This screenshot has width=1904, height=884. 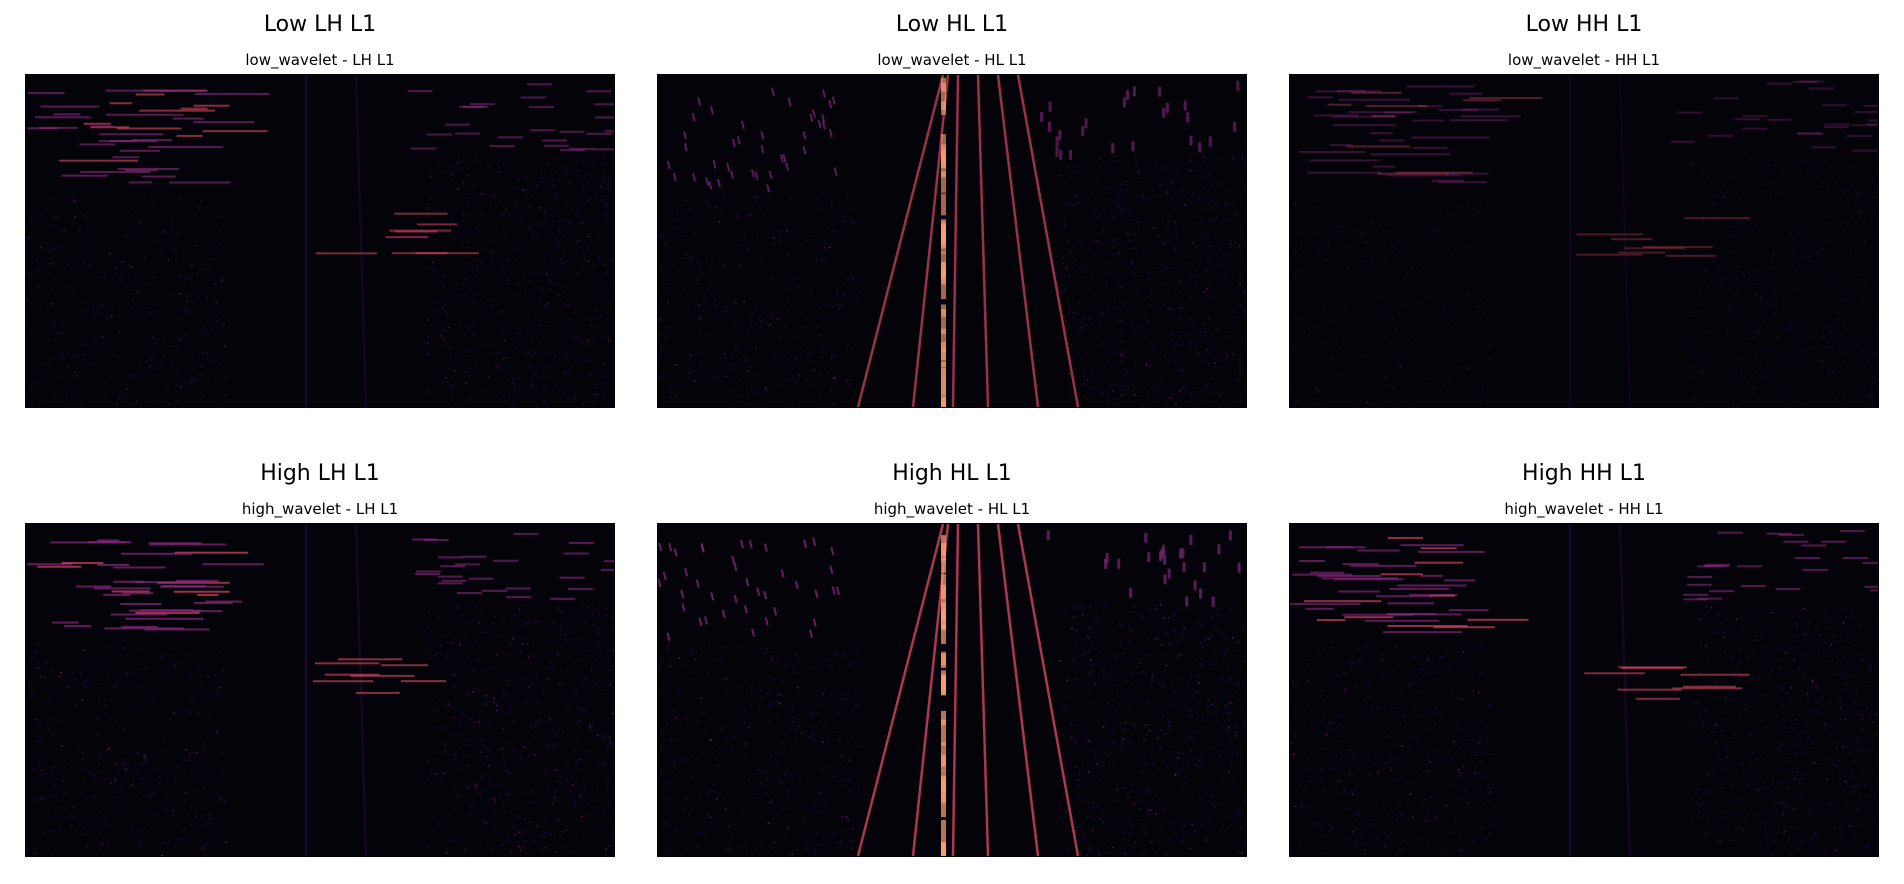 What do you see at coordinates (320, 25) in the screenshot?
I see `panel-title: Low LH L1` at bounding box center [320, 25].